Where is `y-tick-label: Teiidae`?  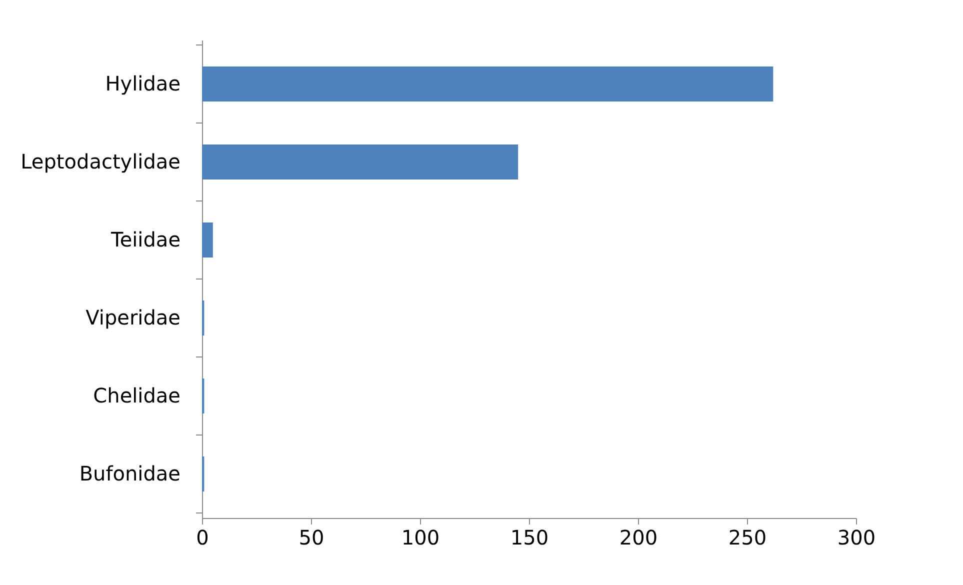 y-tick-label: Teiidae is located at coordinates (145, 240).